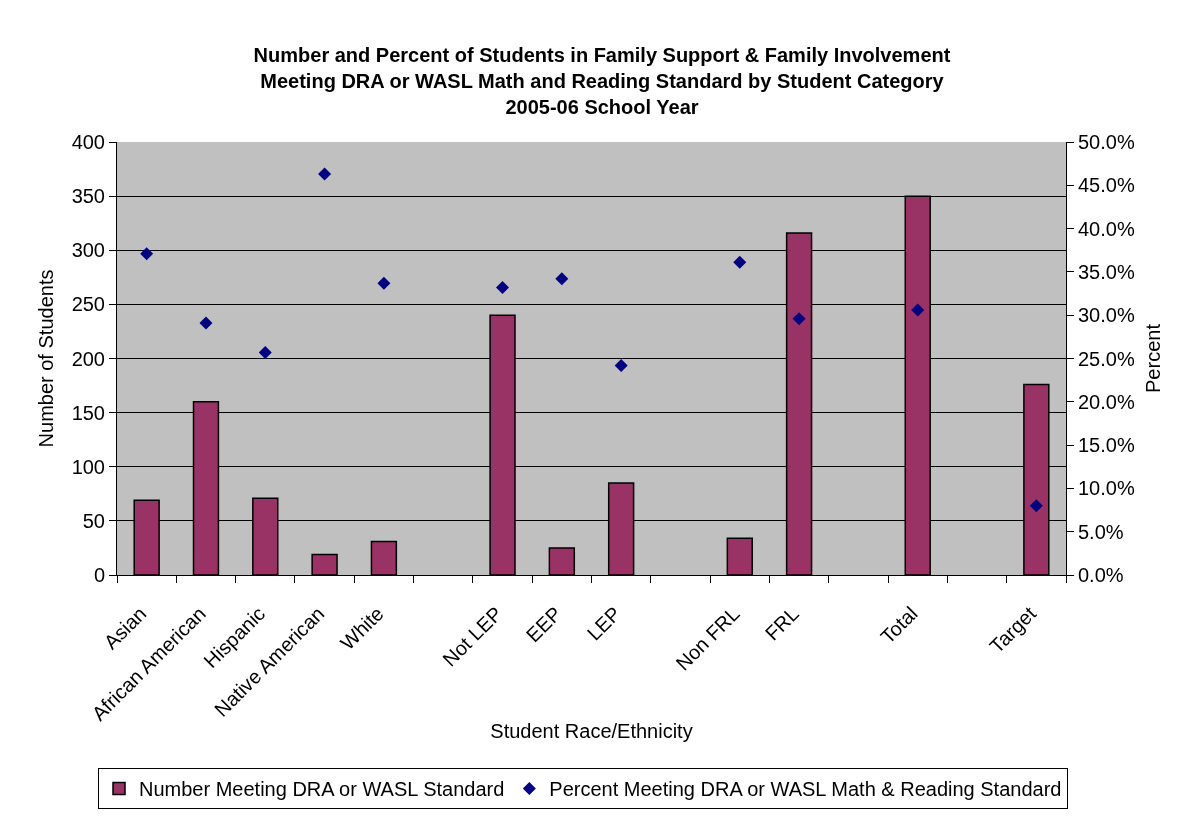 Image resolution: width=1204 pixels, height=823 pixels. I want to click on y2-tick-label: 0.0%, so click(1101, 575).